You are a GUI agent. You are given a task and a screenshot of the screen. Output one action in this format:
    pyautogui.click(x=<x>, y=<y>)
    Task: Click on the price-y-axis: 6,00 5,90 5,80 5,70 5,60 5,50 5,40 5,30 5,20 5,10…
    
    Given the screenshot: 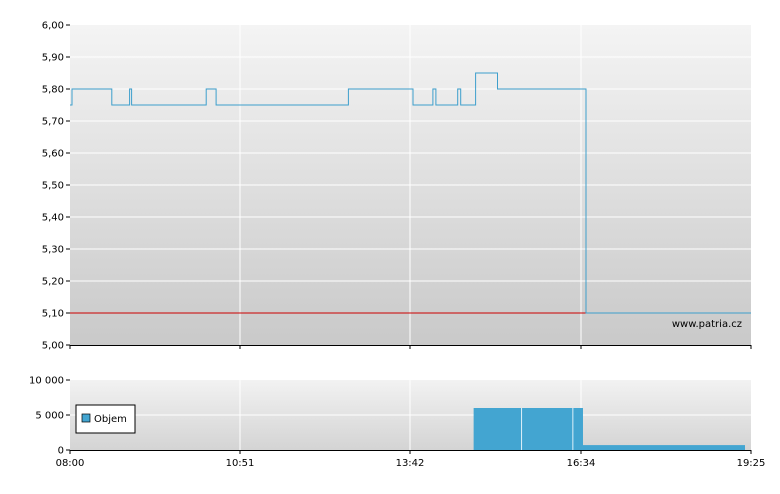 What is the action you would take?
    pyautogui.click(x=56, y=186)
    